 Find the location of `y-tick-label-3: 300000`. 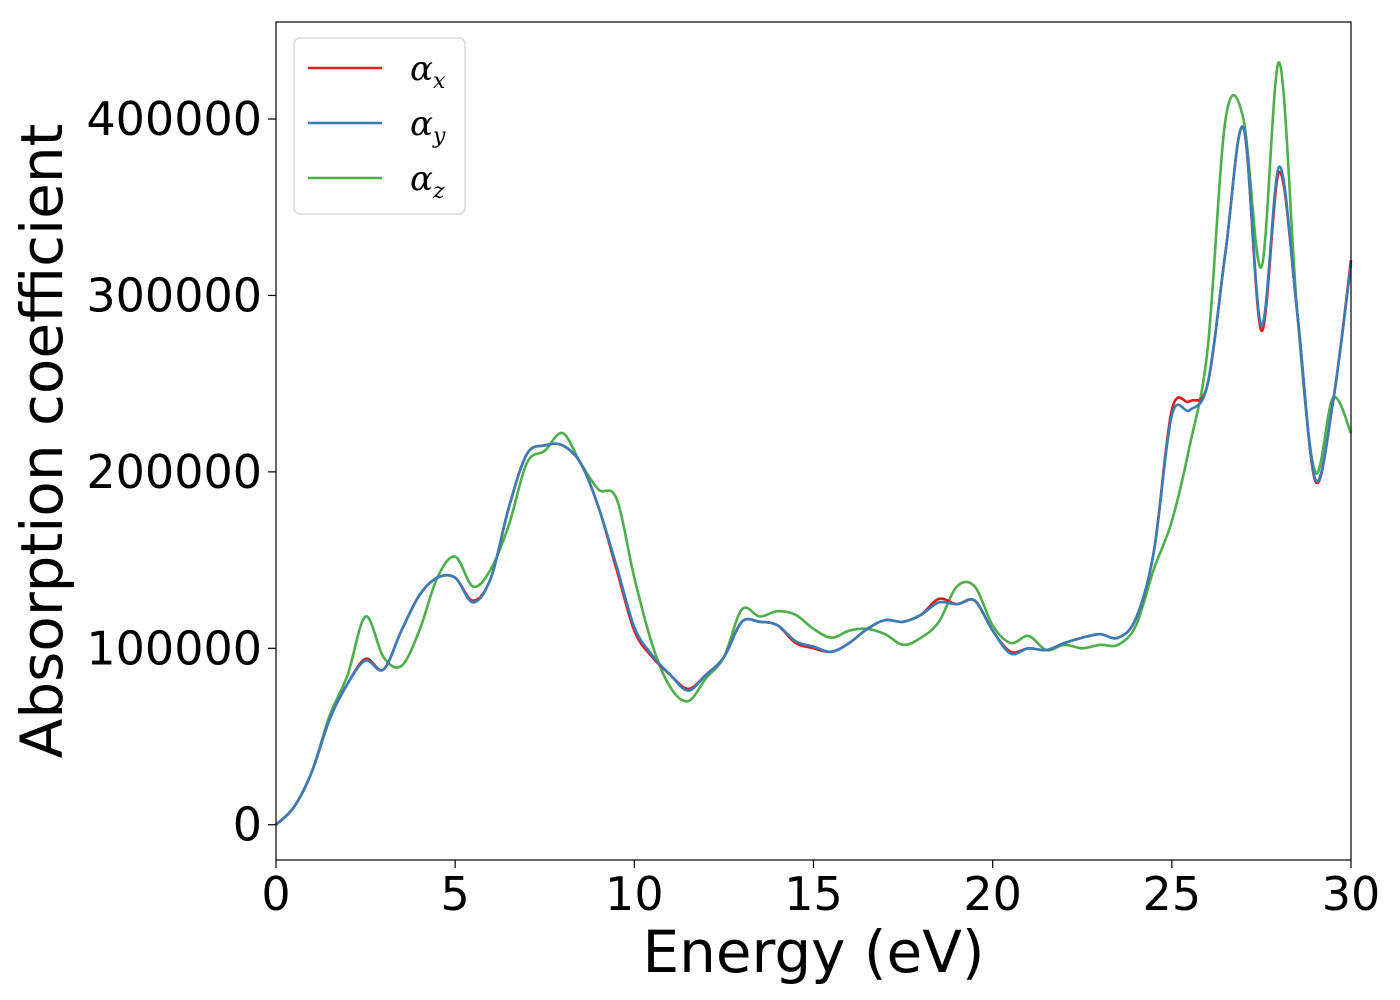

y-tick-label-3: 300000 is located at coordinates (174, 295).